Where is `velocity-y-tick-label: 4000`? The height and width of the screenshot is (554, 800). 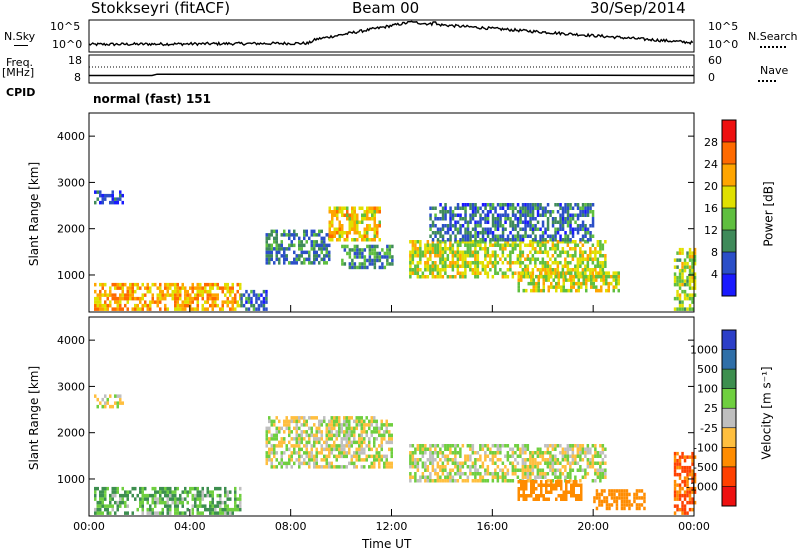
velocity-y-tick-label: 4000 is located at coordinates (71, 340).